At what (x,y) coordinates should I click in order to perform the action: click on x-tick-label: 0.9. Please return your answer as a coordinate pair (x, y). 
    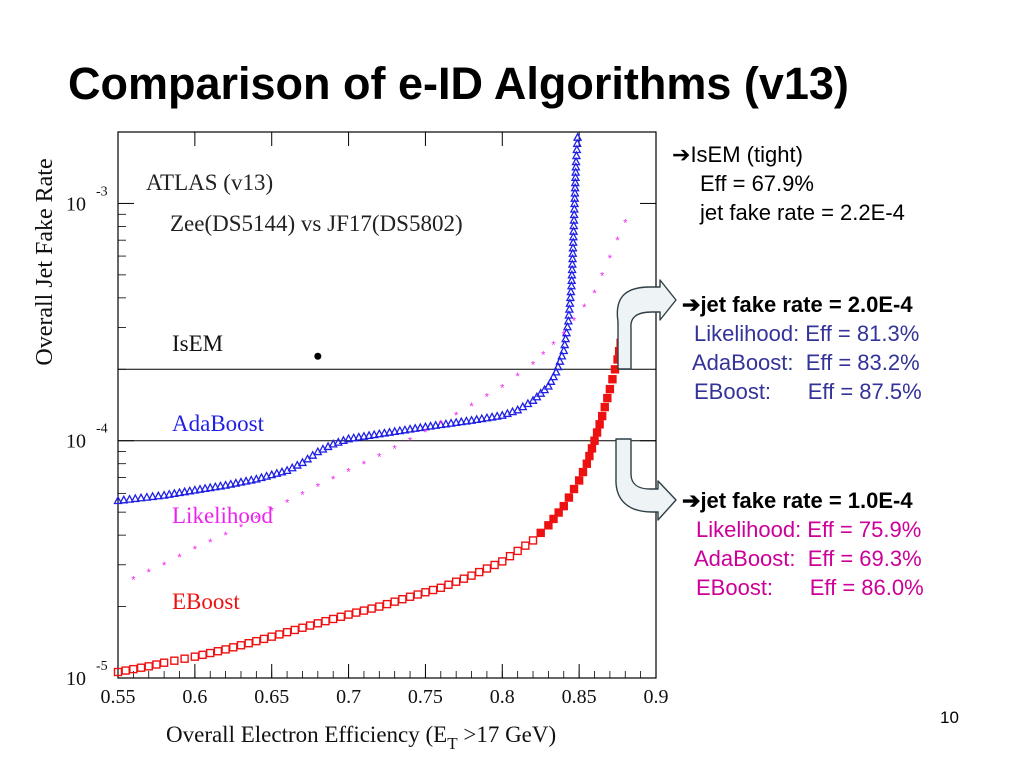
    Looking at the image, I should click on (656, 697).